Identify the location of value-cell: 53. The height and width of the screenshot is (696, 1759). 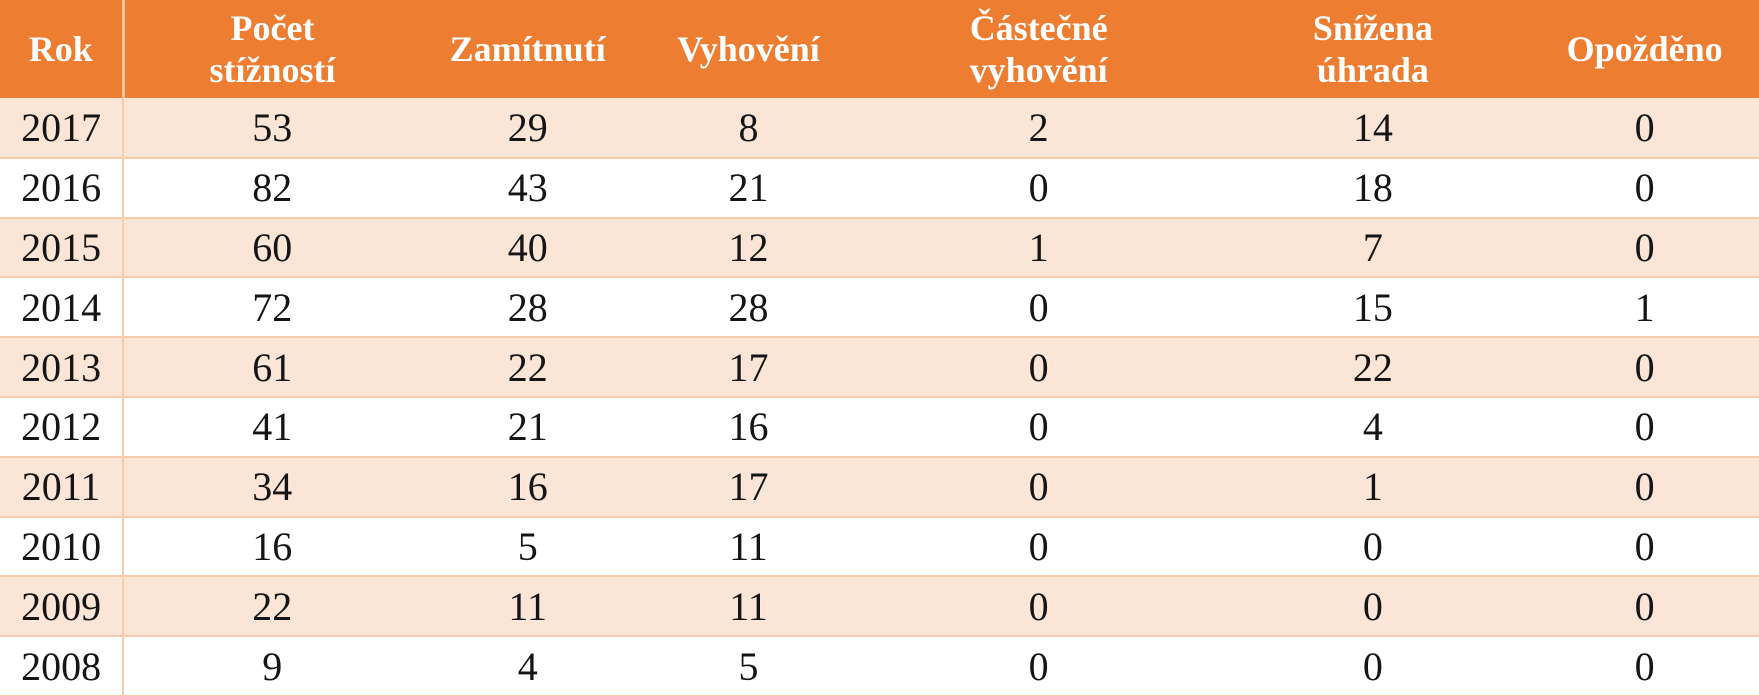
(272, 127).